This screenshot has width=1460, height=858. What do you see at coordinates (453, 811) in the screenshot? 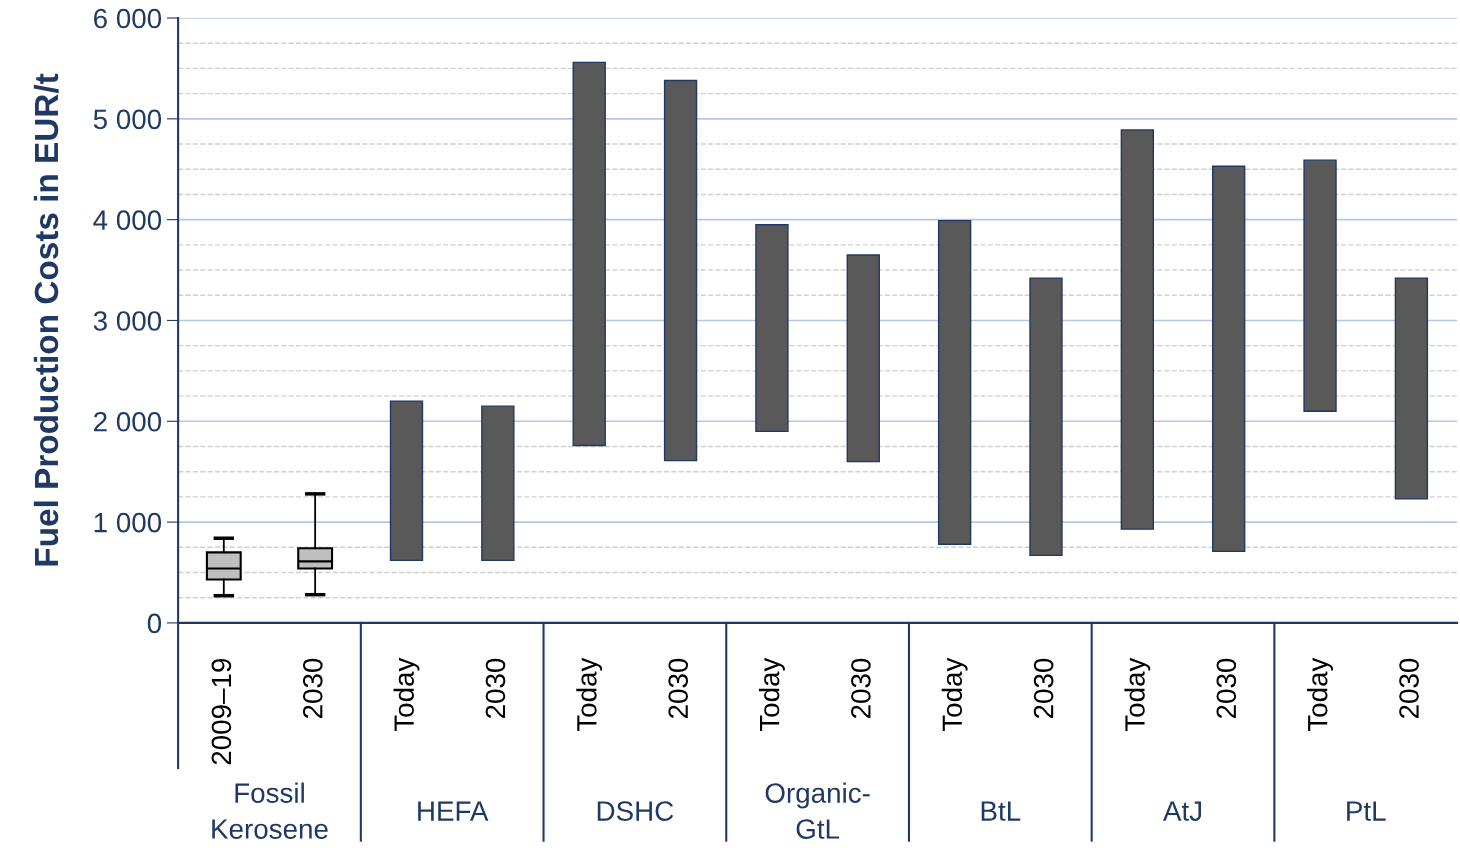
I see `text: HEFA` at bounding box center [453, 811].